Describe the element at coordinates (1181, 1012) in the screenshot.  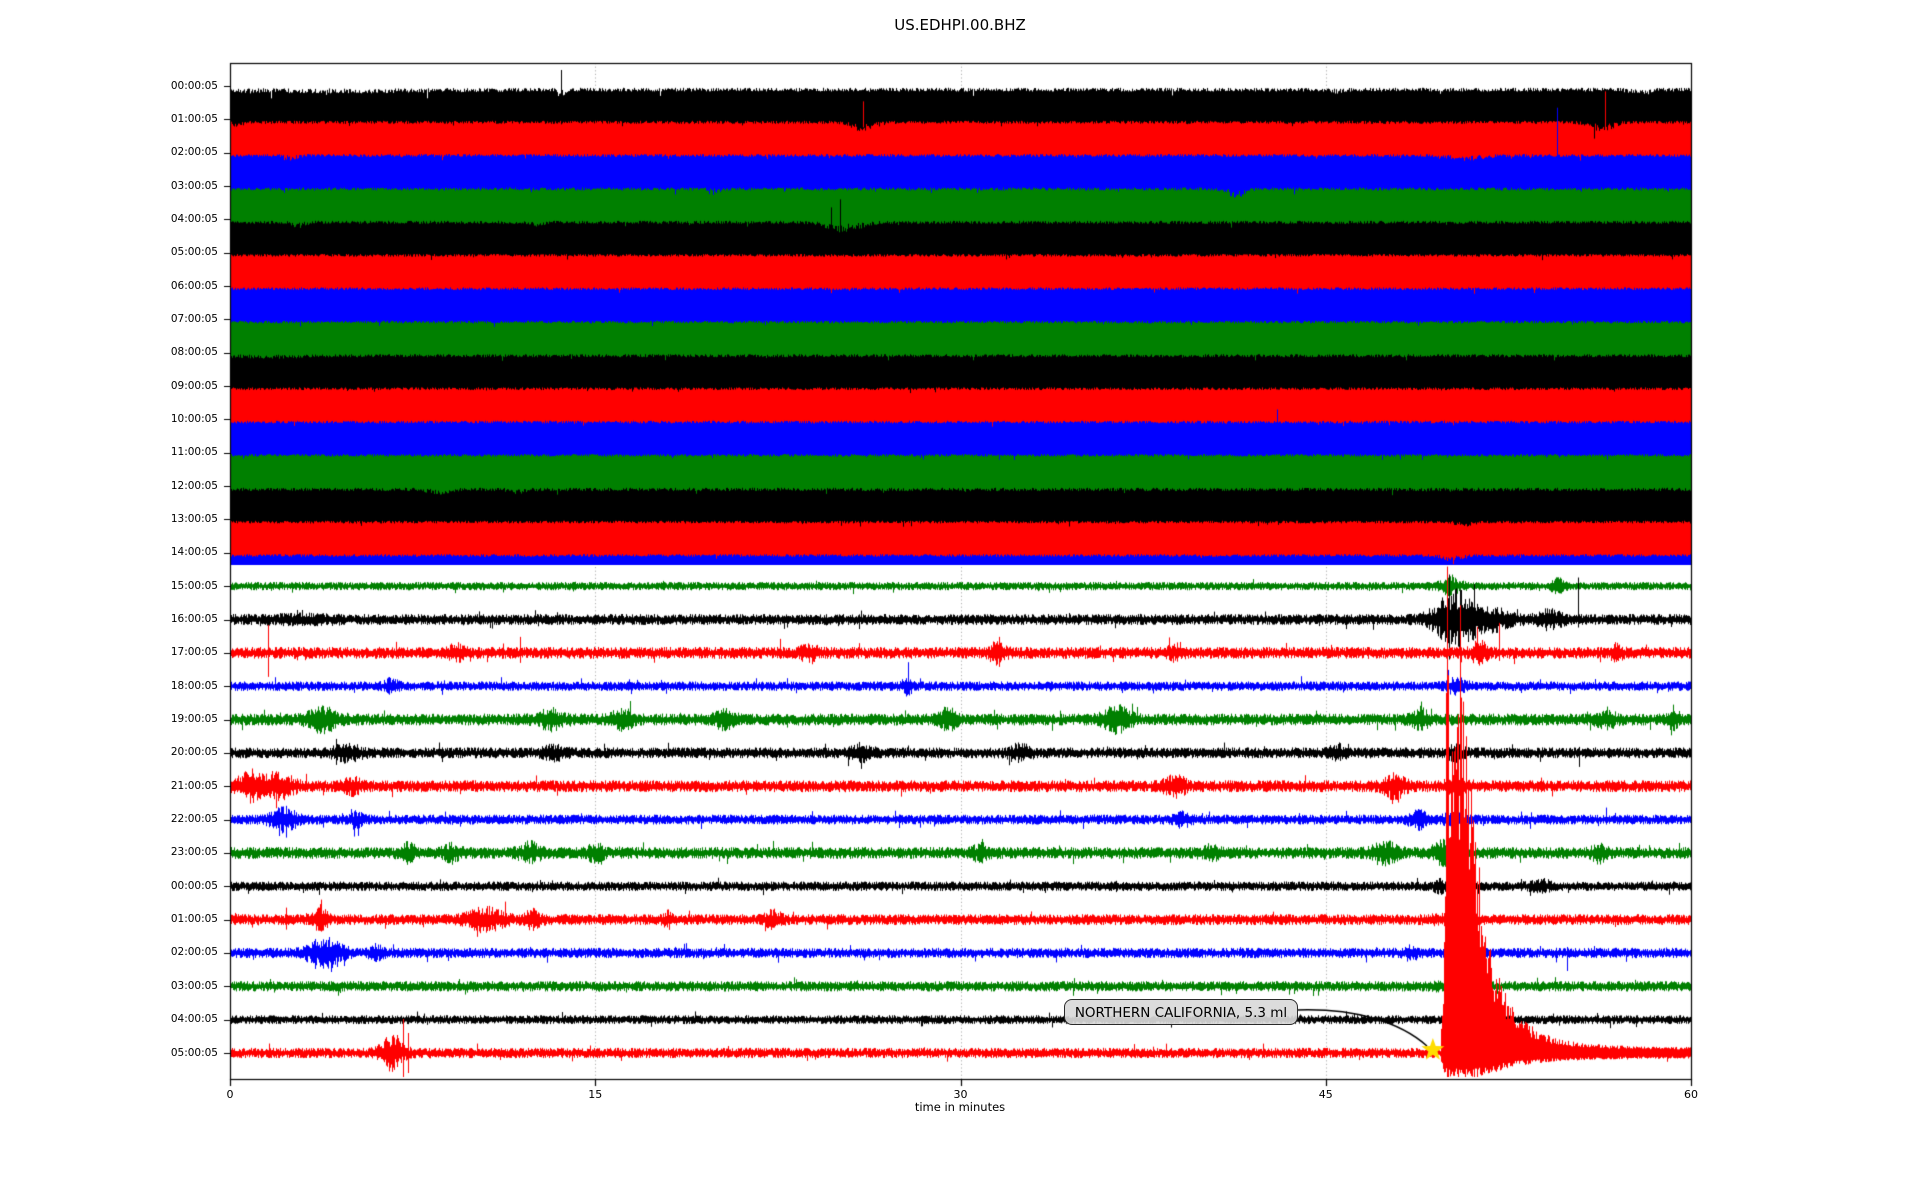
I see `event-annotation: NORTHERN CALIFORNIA, 5.3 ml` at that location.